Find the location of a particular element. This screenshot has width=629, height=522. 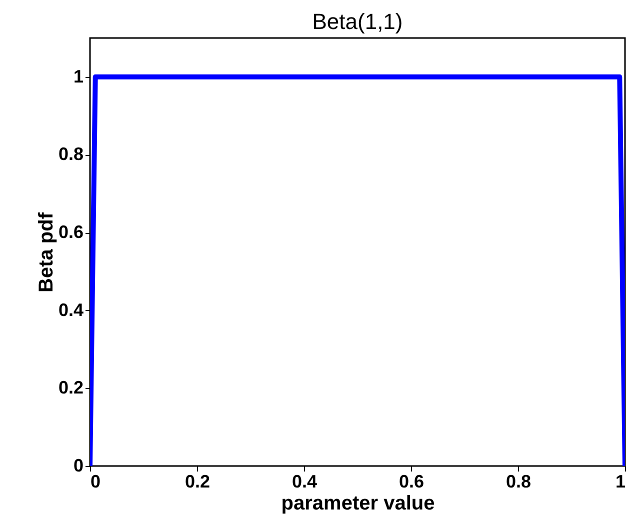

x-tick-label: 1 is located at coordinates (620, 482).